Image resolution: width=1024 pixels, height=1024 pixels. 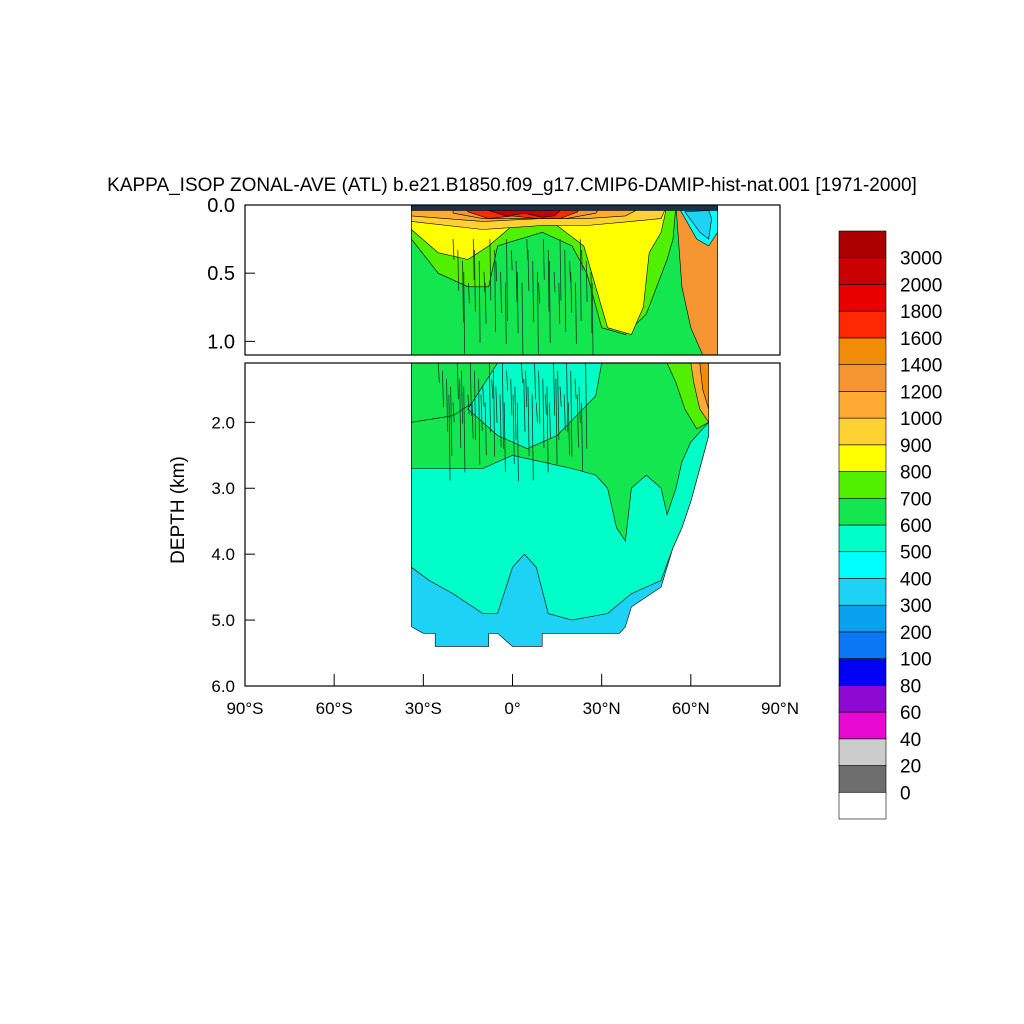 I want to click on colorbar-label: 80, so click(x=910, y=686).